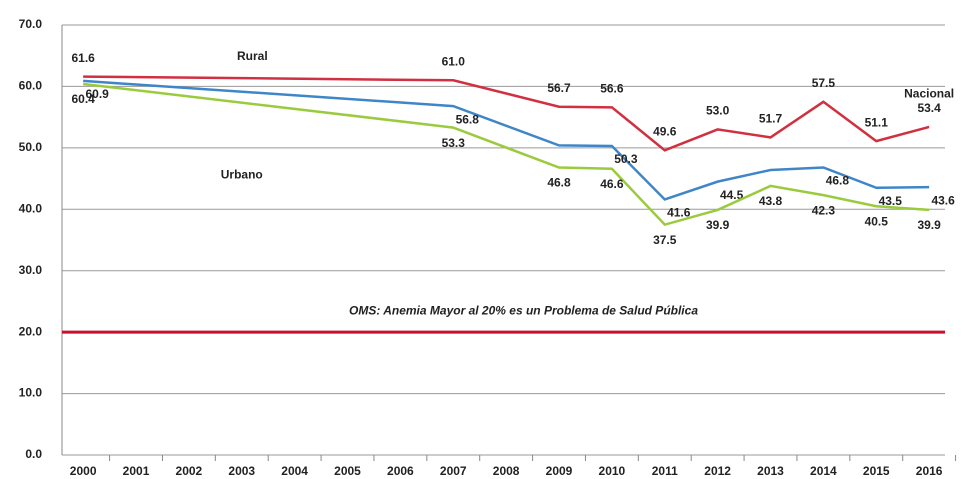  What do you see at coordinates (717, 471) in the screenshot?
I see `x-tick-label: 2012` at bounding box center [717, 471].